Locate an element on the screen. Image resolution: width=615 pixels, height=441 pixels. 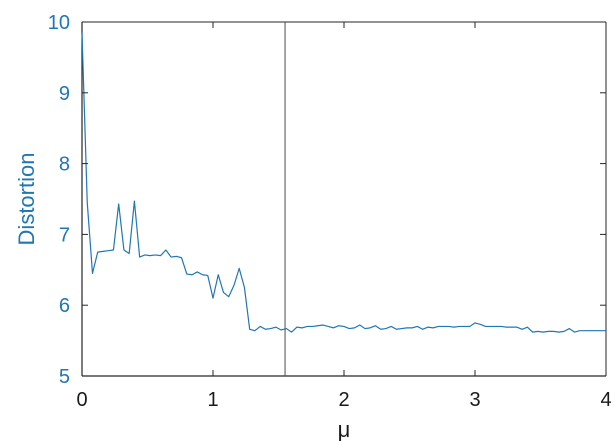
y-tick-label: 9 is located at coordinates (64, 94).